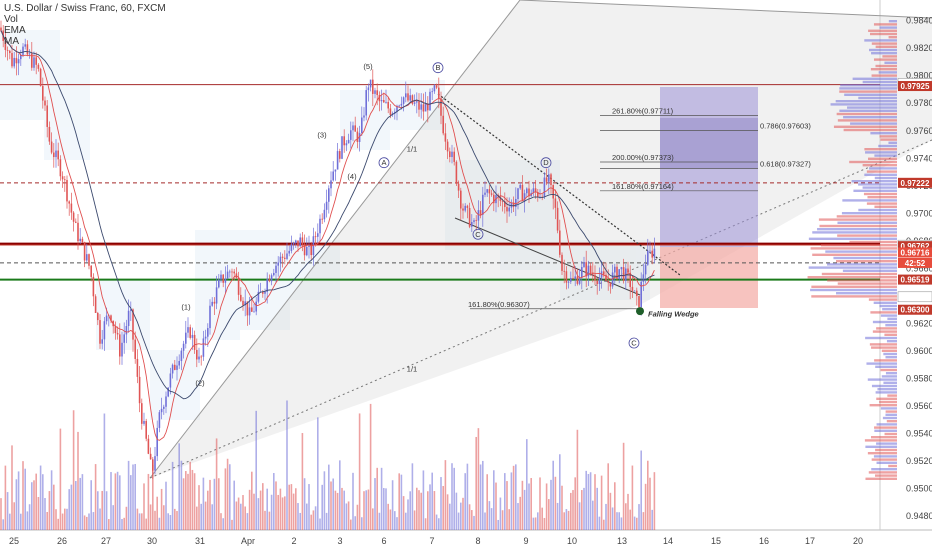 This screenshot has height=550, width=932. Describe the element at coordinates (11, 41) in the screenshot. I see `ma-indicator-label: MA` at that location.